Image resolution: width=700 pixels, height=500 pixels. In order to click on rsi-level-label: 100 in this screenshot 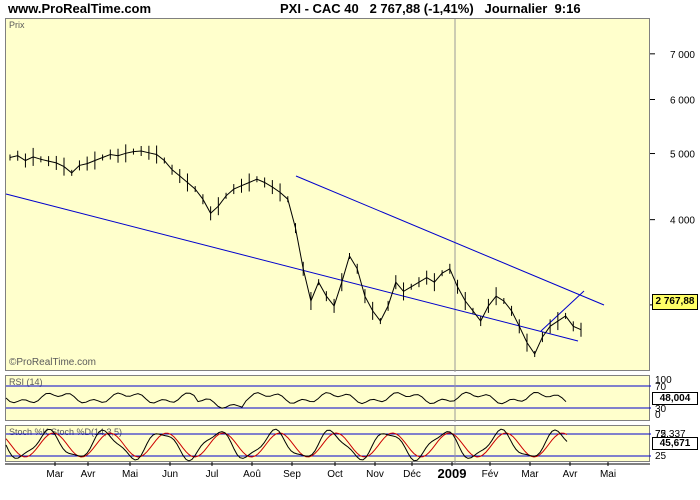, I will do `click(663, 380)`.